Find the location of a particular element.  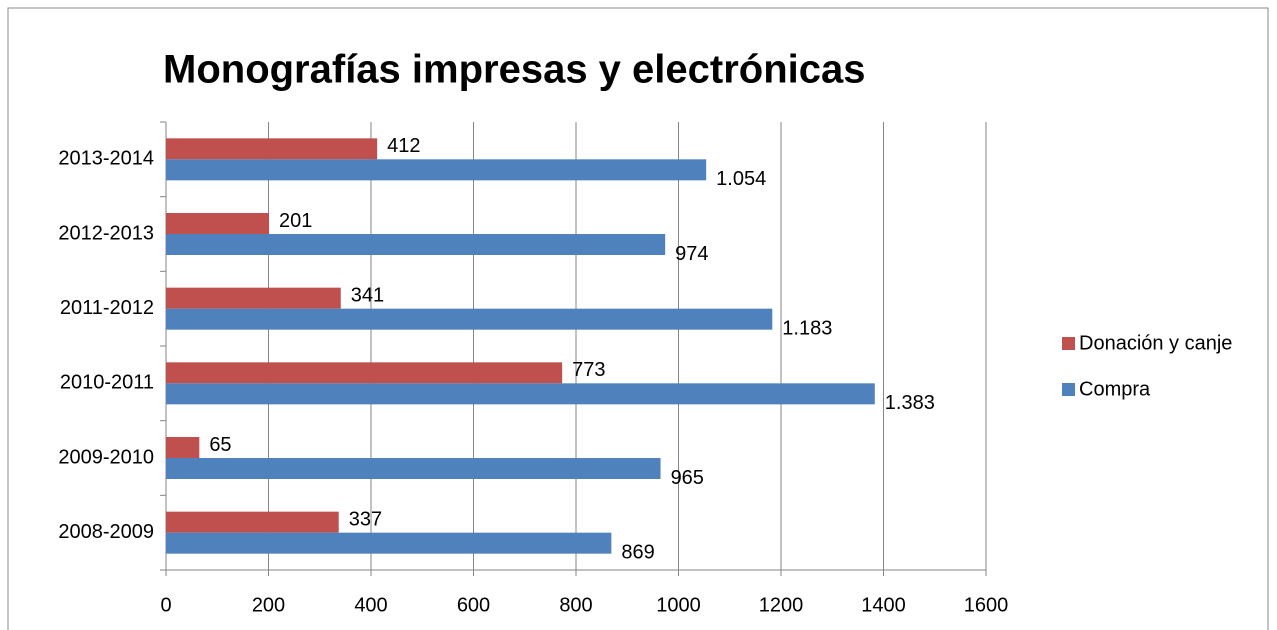

data-label: 1.054 is located at coordinates (741, 179).